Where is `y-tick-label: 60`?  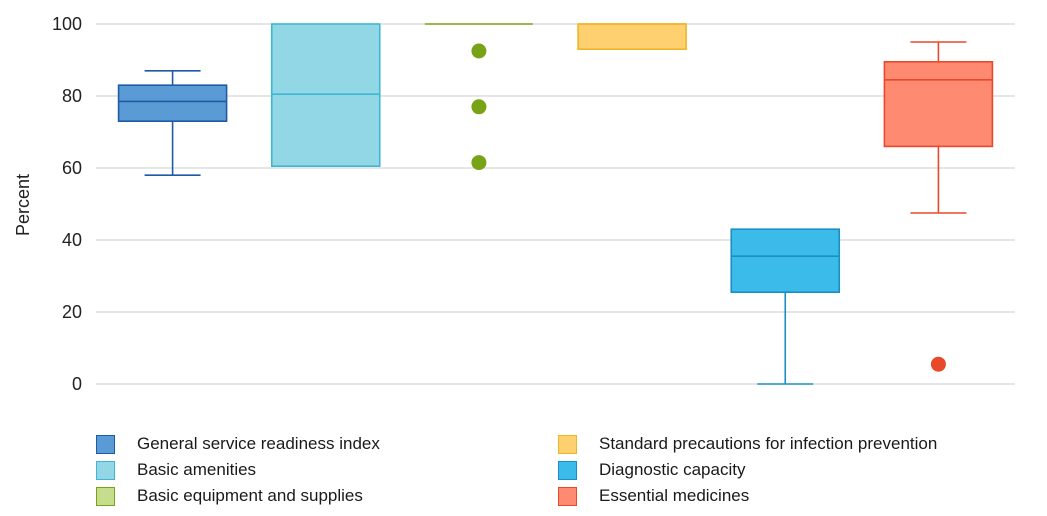 y-tick-label: 60 is located at coordinates (72, 168).